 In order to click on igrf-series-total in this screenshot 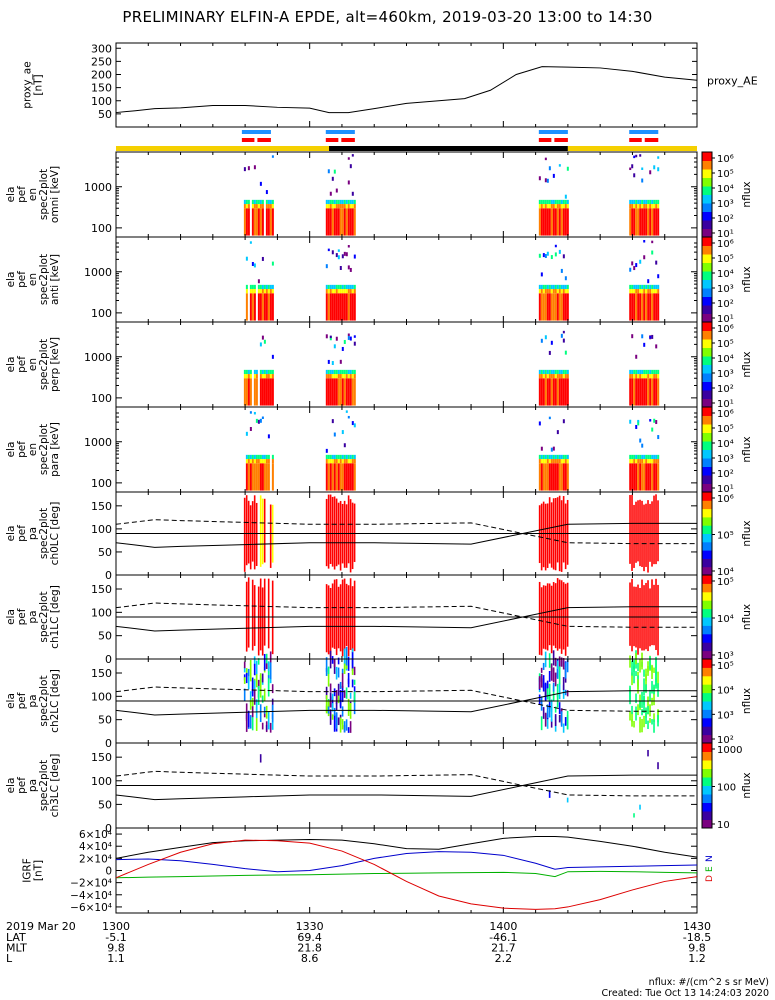, I will do `click(406, 847)`.